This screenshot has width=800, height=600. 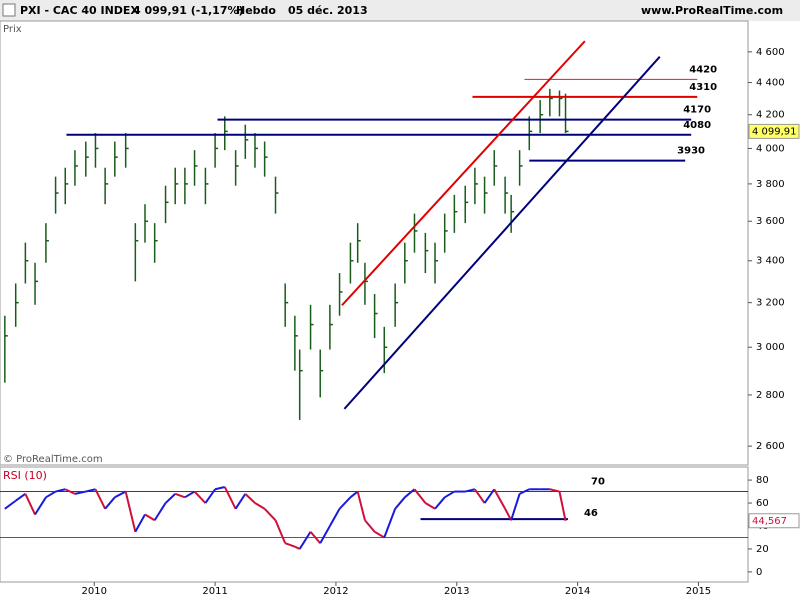 I want to click on level-label: 4080, so click(x=697, y=125).